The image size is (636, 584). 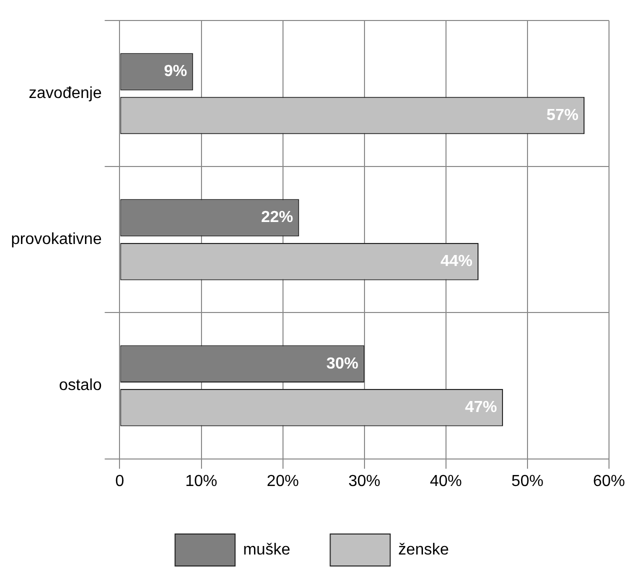 What do you see at coordinates (424, 549) in the screenshot?
I see `legend-label: ženske` at bounding box center [424, 549].